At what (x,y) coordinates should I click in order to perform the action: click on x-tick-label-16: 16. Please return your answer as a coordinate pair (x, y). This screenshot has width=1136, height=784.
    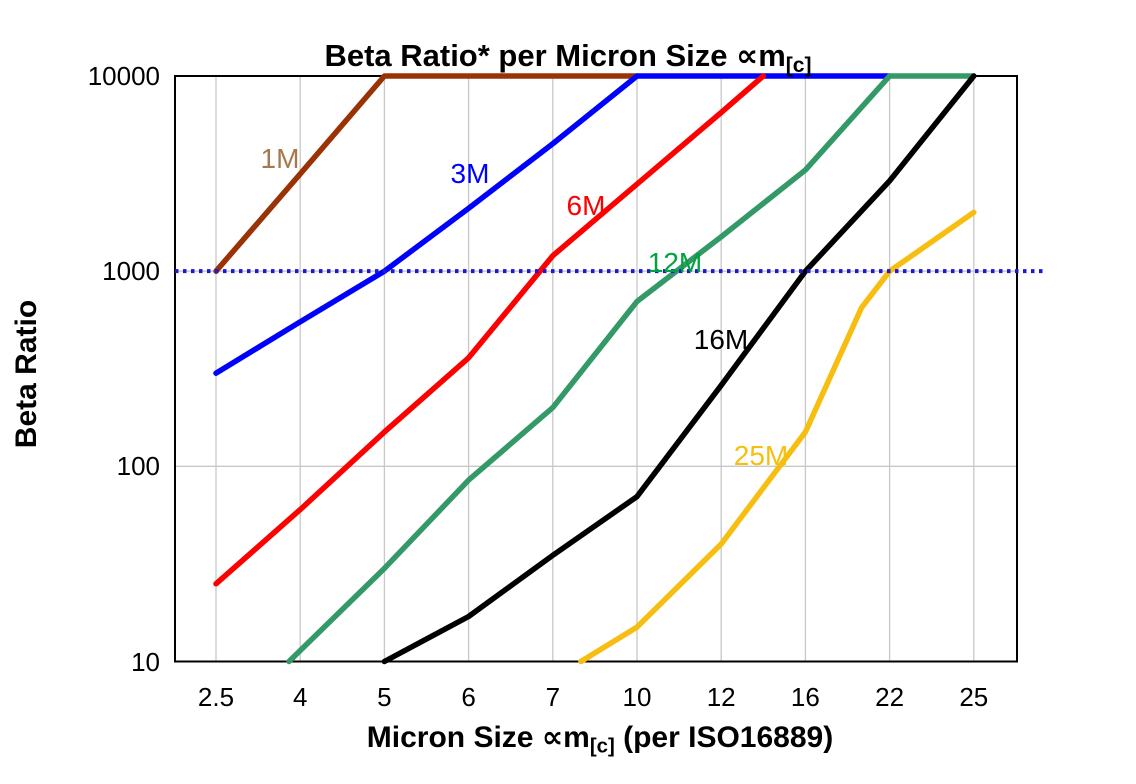
    Looking at the image, I should click on (805, 697).